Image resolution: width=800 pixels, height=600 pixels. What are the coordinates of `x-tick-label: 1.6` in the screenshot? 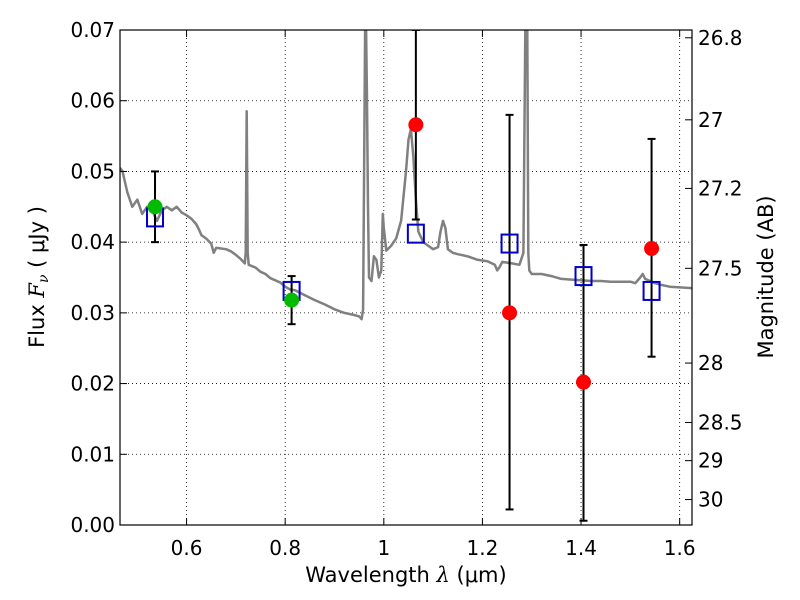 It's located at (680, 548).